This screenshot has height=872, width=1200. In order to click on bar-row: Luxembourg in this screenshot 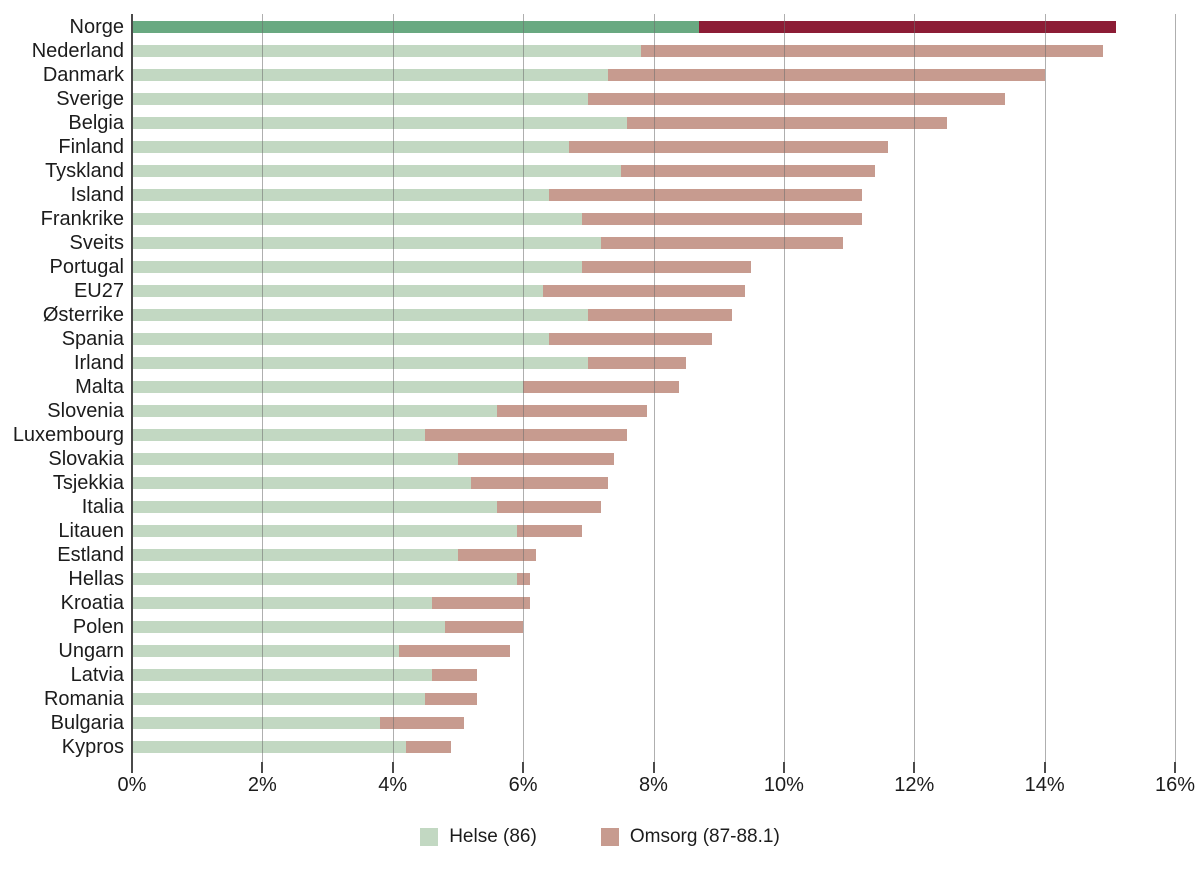, I will do `click(600, 435)`.